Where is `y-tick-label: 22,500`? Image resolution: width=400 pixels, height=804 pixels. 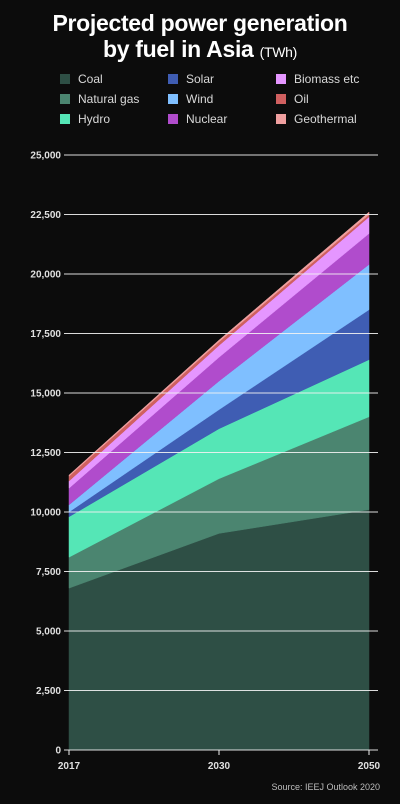 y-tick-label: 22,500 is located at coordinates (45, 215).